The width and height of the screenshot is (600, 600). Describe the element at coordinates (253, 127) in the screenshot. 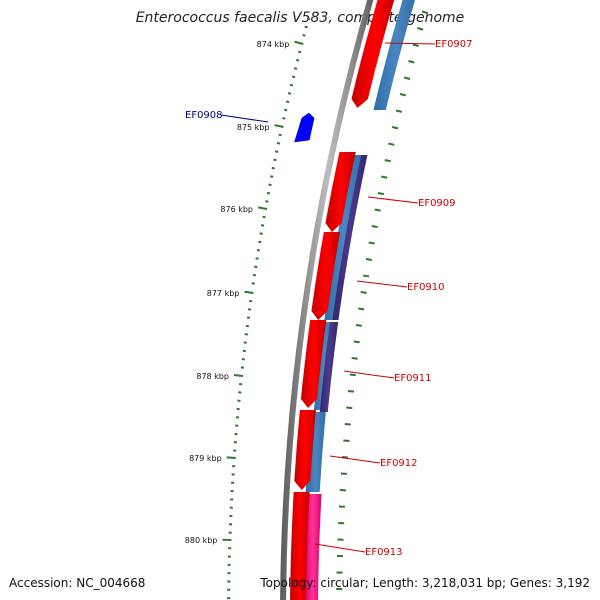

I see `ruler-tick-label: 875 kbp` at that location.